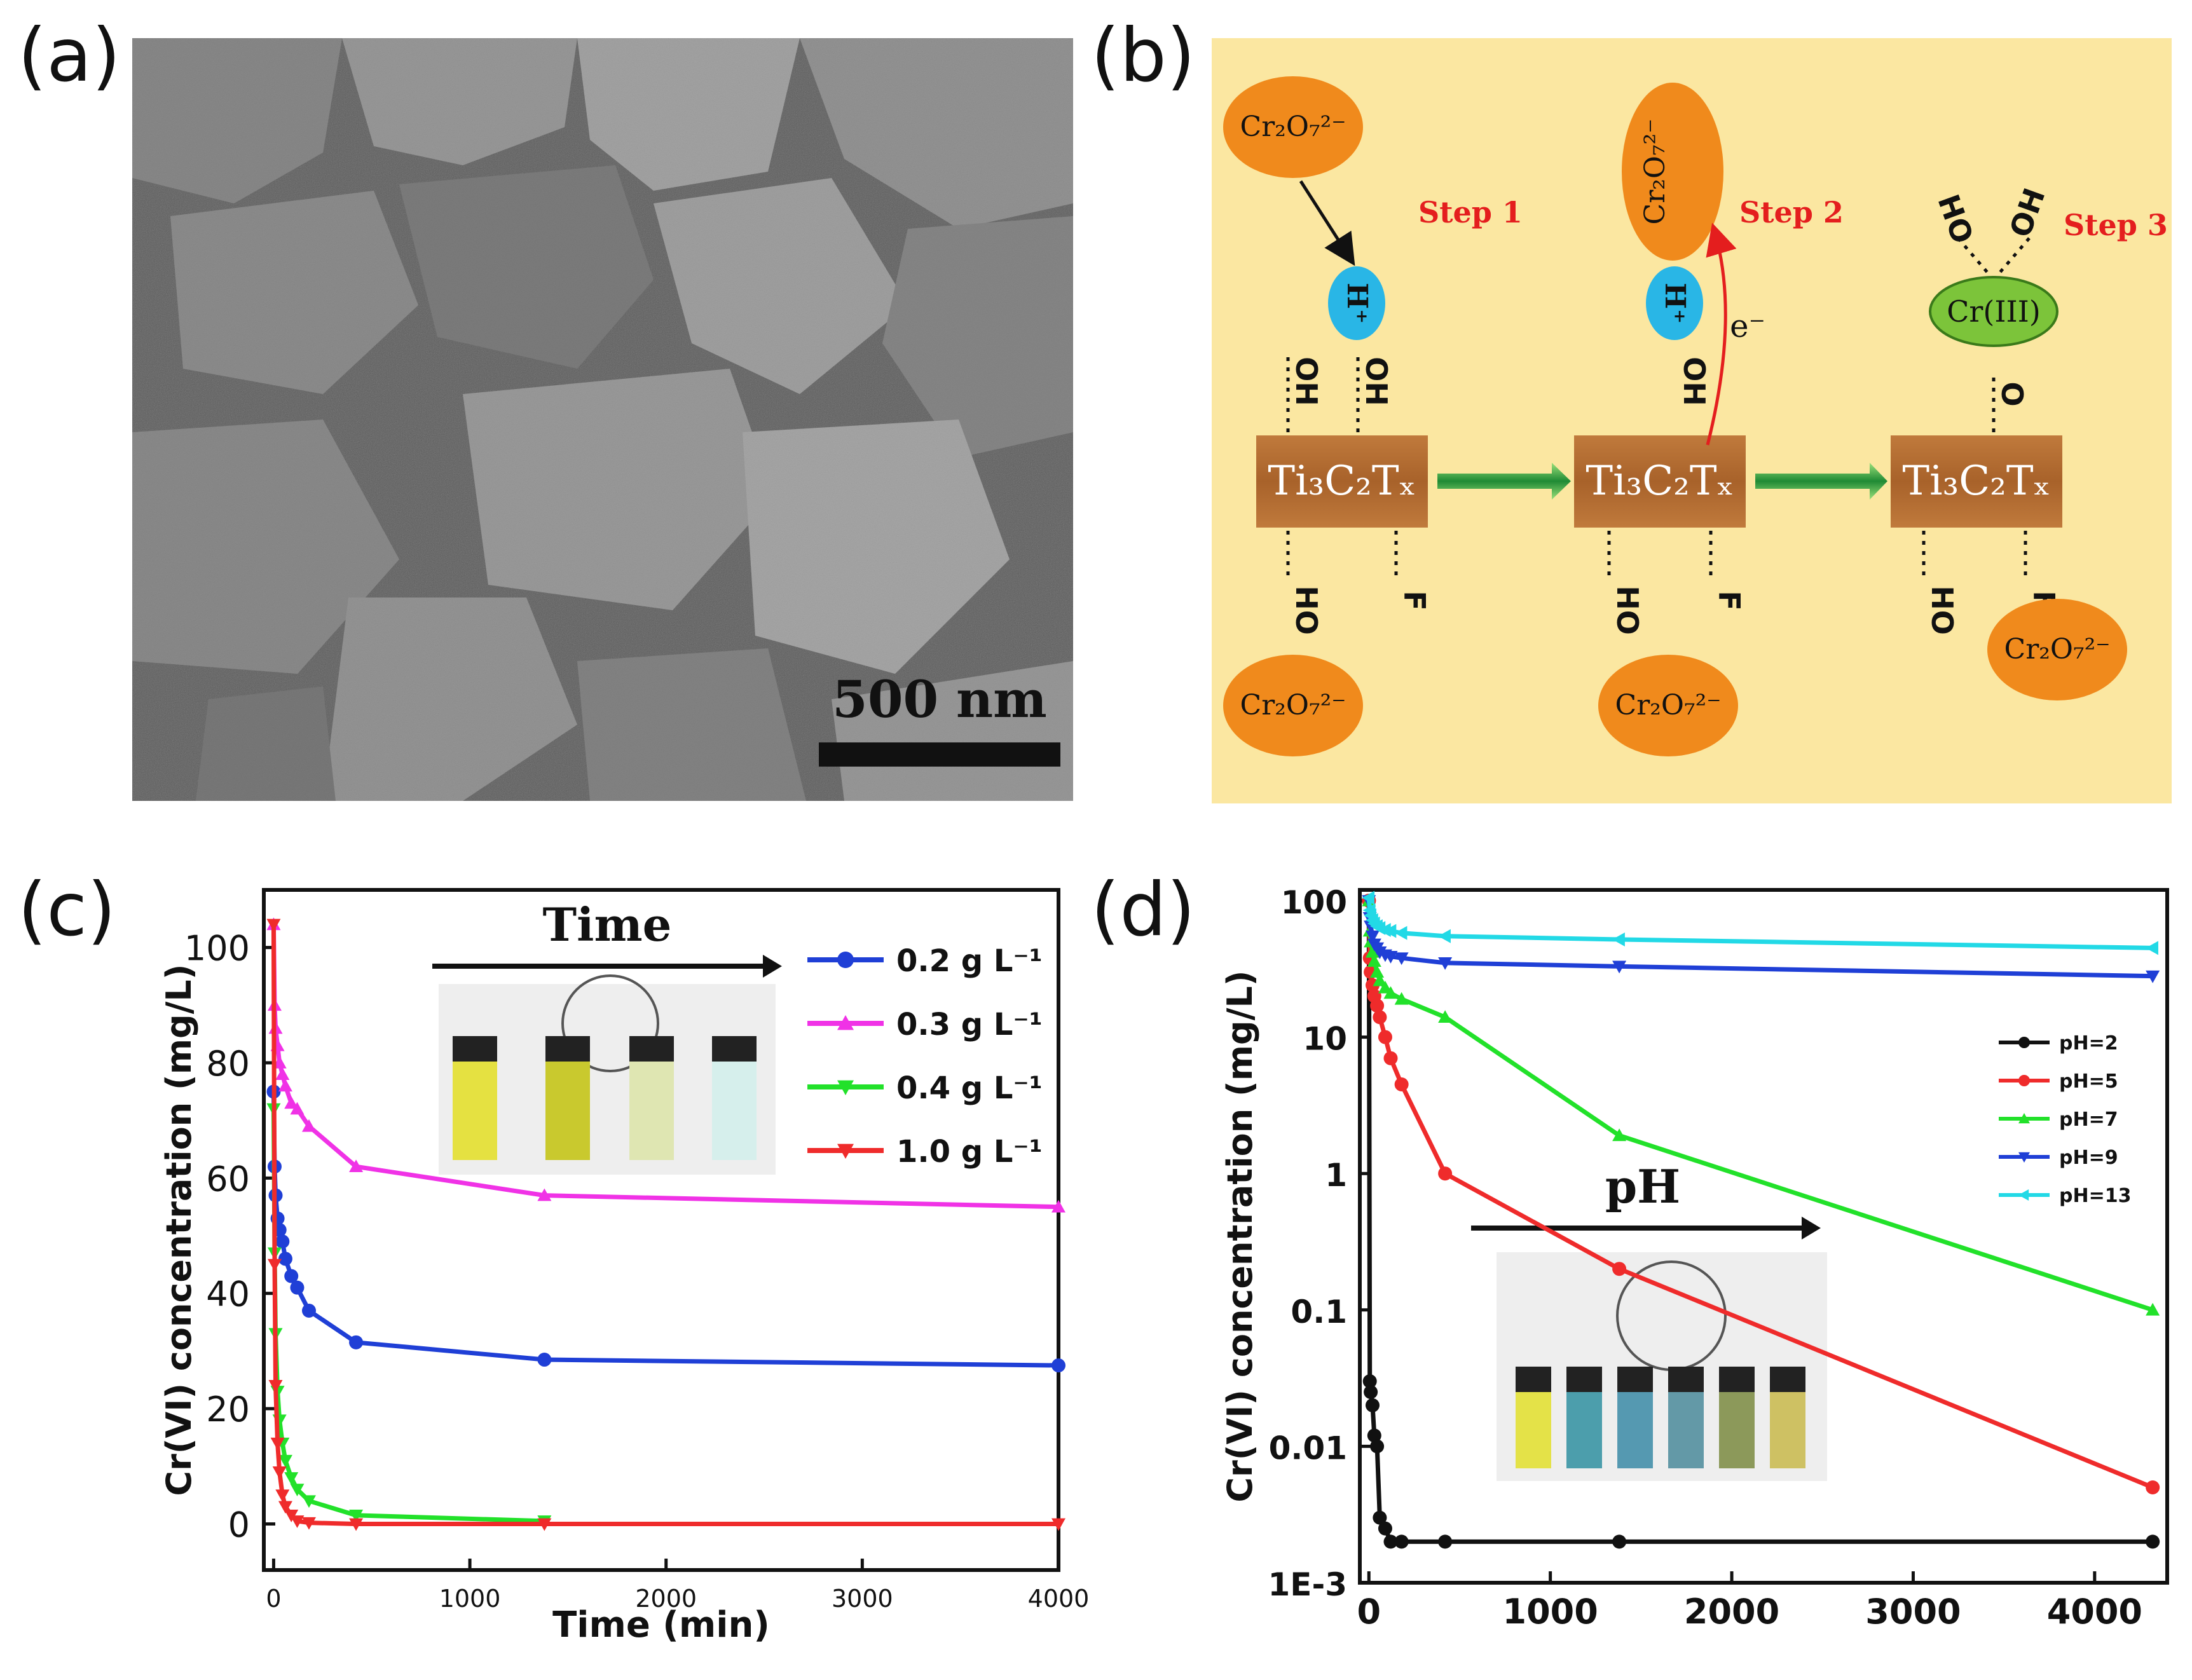 Image resolution: width=2192 pixels, height=1680 pixels. I want to click on c-legend-item: 1.0 g L⁻¹, so click(925, 1152).